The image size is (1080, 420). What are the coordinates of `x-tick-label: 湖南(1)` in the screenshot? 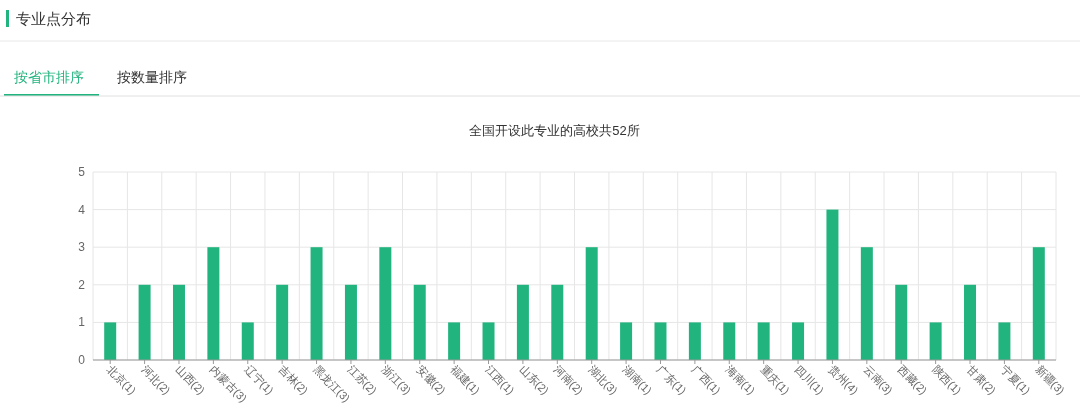 It's located at (637, 379).